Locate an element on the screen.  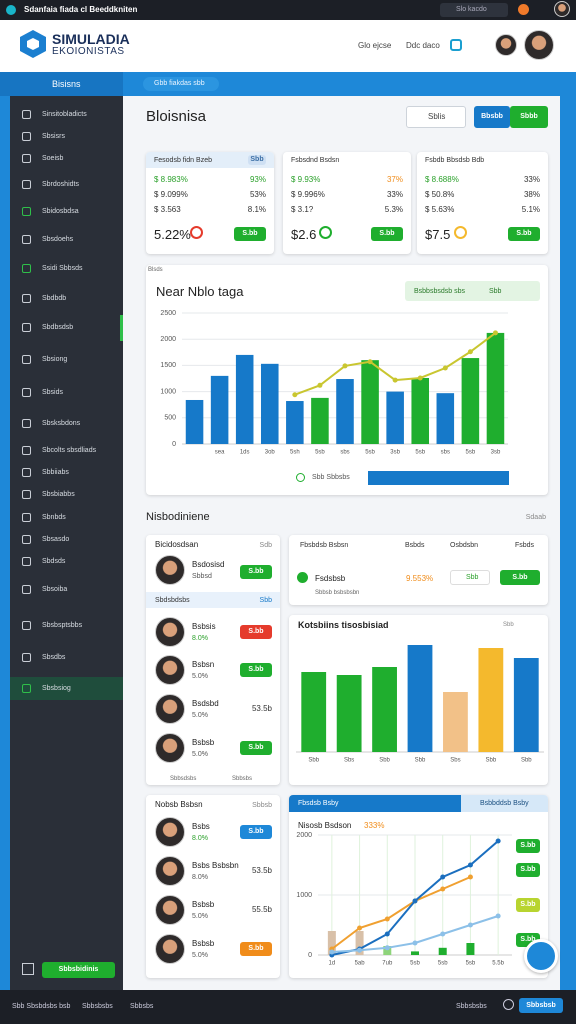
card-row-label: $ 9.996% is located at coordinates (308, 194).